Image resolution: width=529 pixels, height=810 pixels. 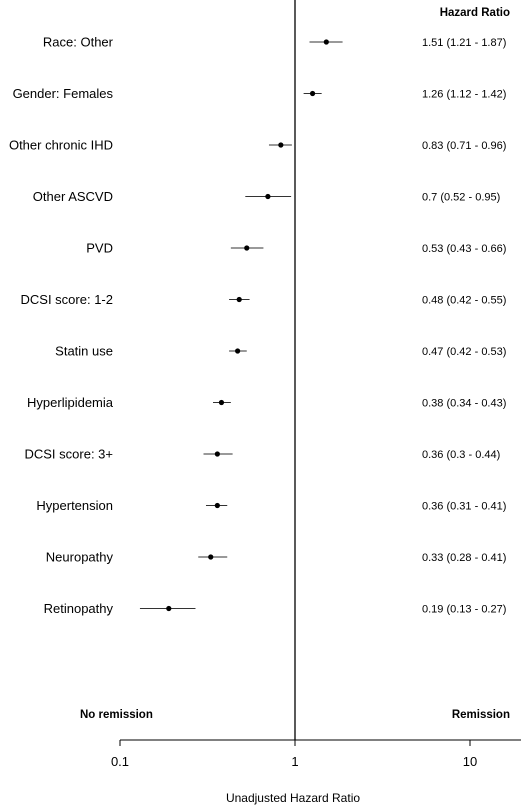 I want to click on row-label-other-chronic-ihd: Other chronic IHD, so click(x=61, y=145).